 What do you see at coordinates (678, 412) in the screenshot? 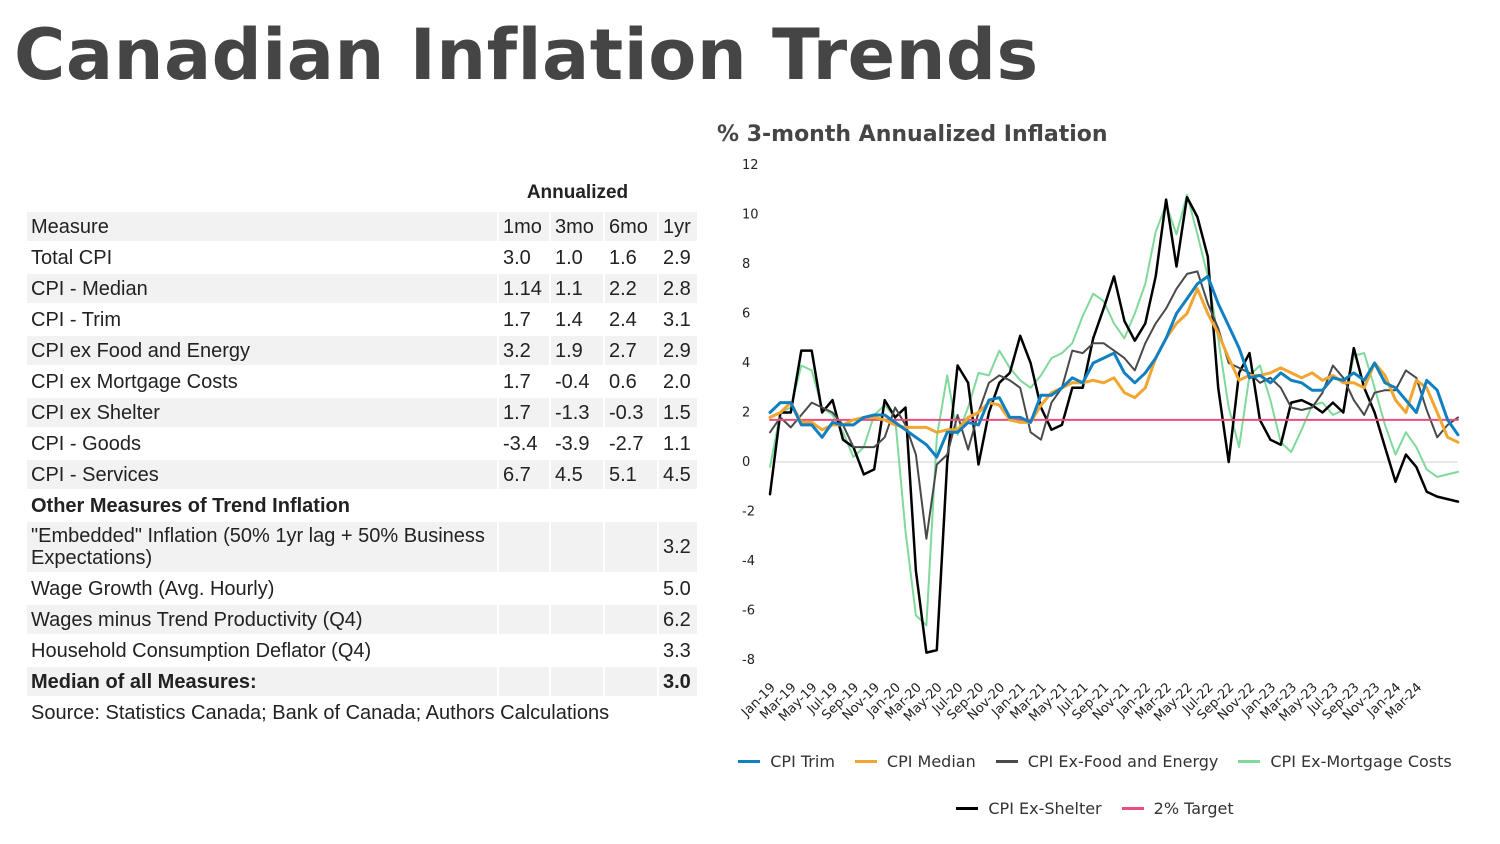
I see `value-1yr: 1.5` at bounding box center [678, 412].